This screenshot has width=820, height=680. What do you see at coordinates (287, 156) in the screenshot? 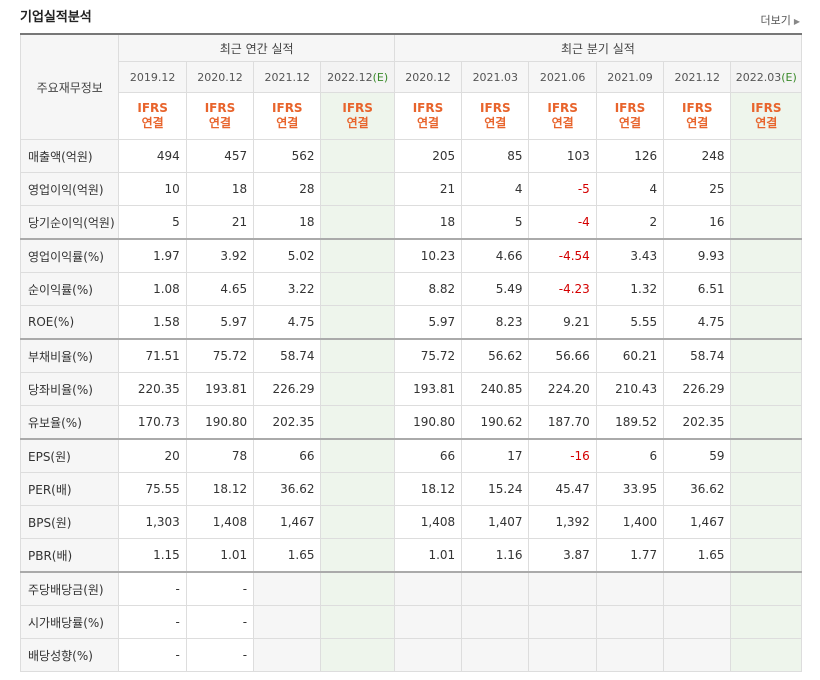
I see `table-cell: 562` at bounding box center [287, 156].